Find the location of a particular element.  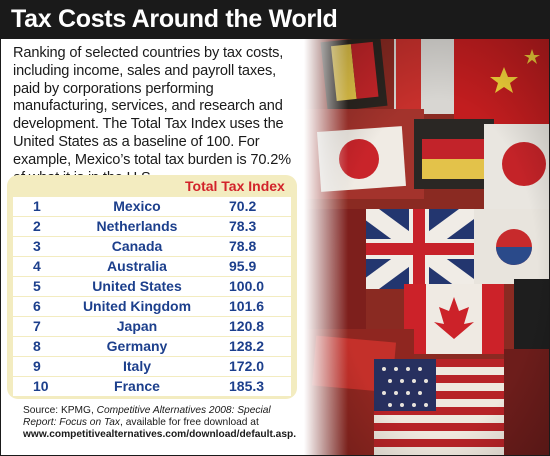

table-row: 1 Mexico 70.2 is located at coordinates (152, 206).